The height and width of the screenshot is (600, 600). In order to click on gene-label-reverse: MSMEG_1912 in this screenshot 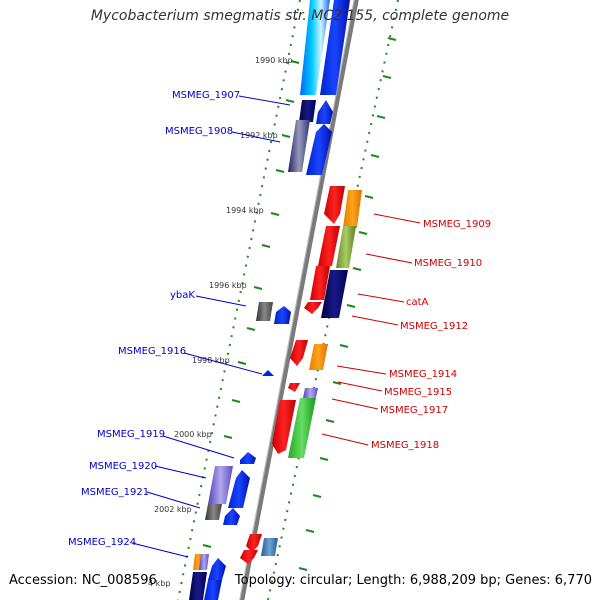, I will do `click(434, 326)`.